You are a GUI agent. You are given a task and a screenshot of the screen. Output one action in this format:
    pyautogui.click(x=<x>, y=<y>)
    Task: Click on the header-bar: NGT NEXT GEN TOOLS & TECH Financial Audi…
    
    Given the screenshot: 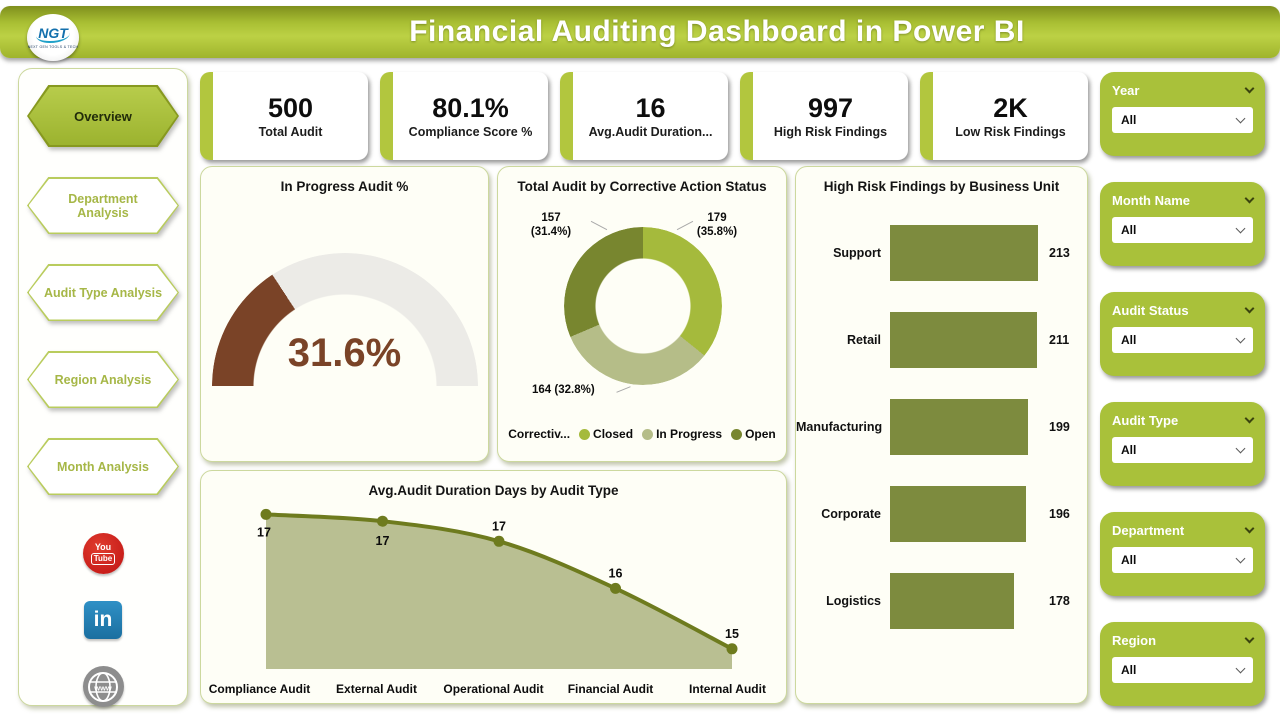 What is the action you would take?
    pyautogui.click(x=640, y=33)
    